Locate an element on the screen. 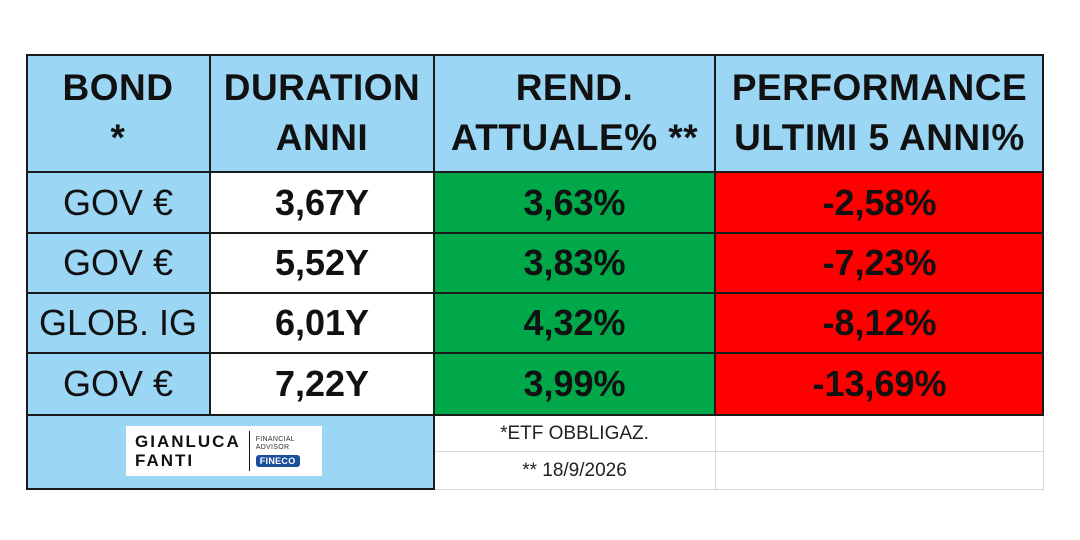  header-yield-line1: REND. is located at coordinates (574, 87).